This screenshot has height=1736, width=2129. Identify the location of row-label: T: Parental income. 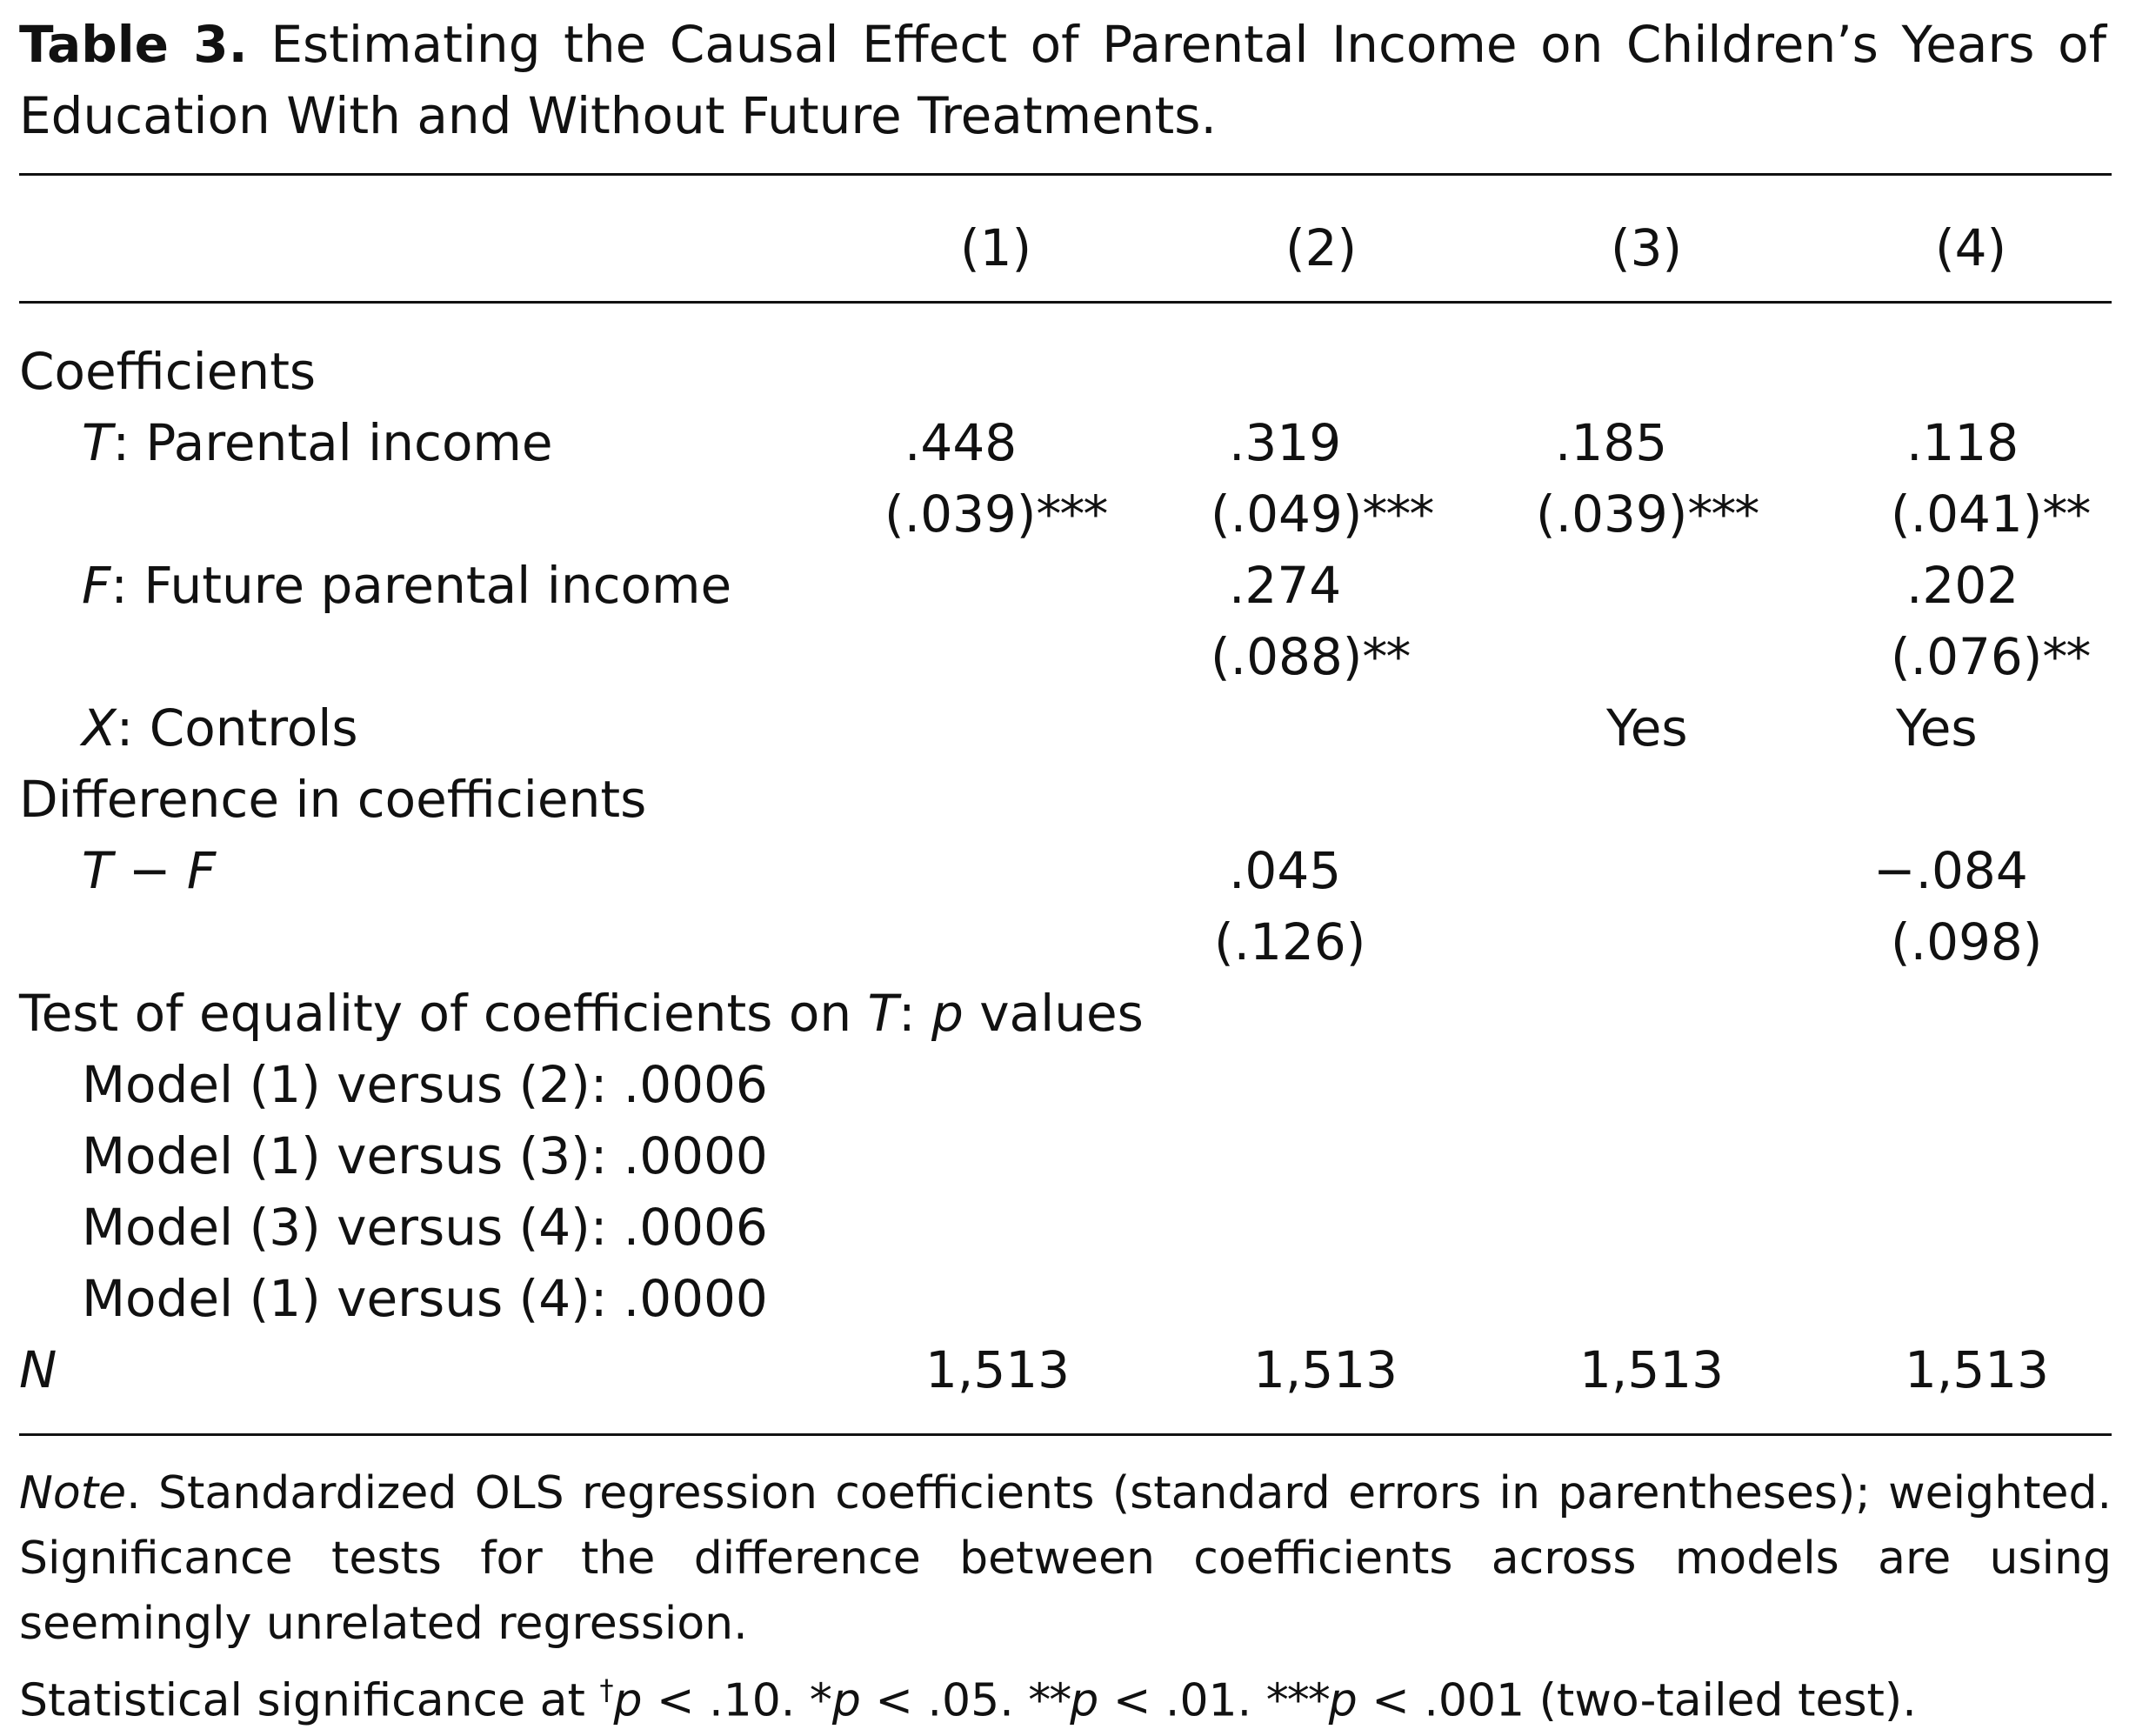
(317, 442).